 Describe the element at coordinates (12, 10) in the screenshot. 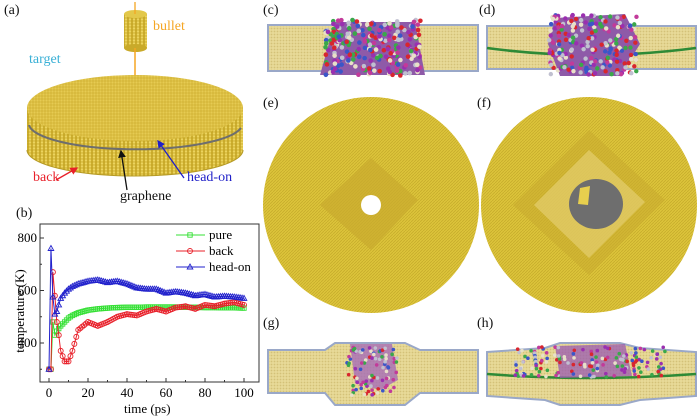

I see `panel-label-a: (a)` at that location.